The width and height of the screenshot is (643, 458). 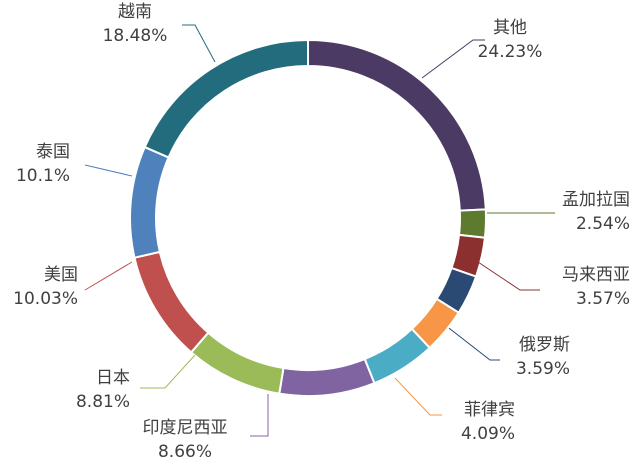 I want to click on category-label: 越南, so click(x=135, y=12).